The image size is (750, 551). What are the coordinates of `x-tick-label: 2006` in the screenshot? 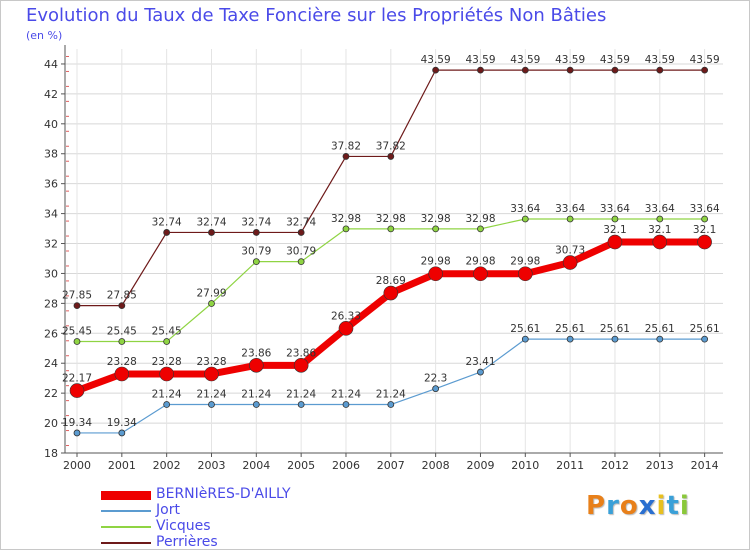 It's located at (346, 465).